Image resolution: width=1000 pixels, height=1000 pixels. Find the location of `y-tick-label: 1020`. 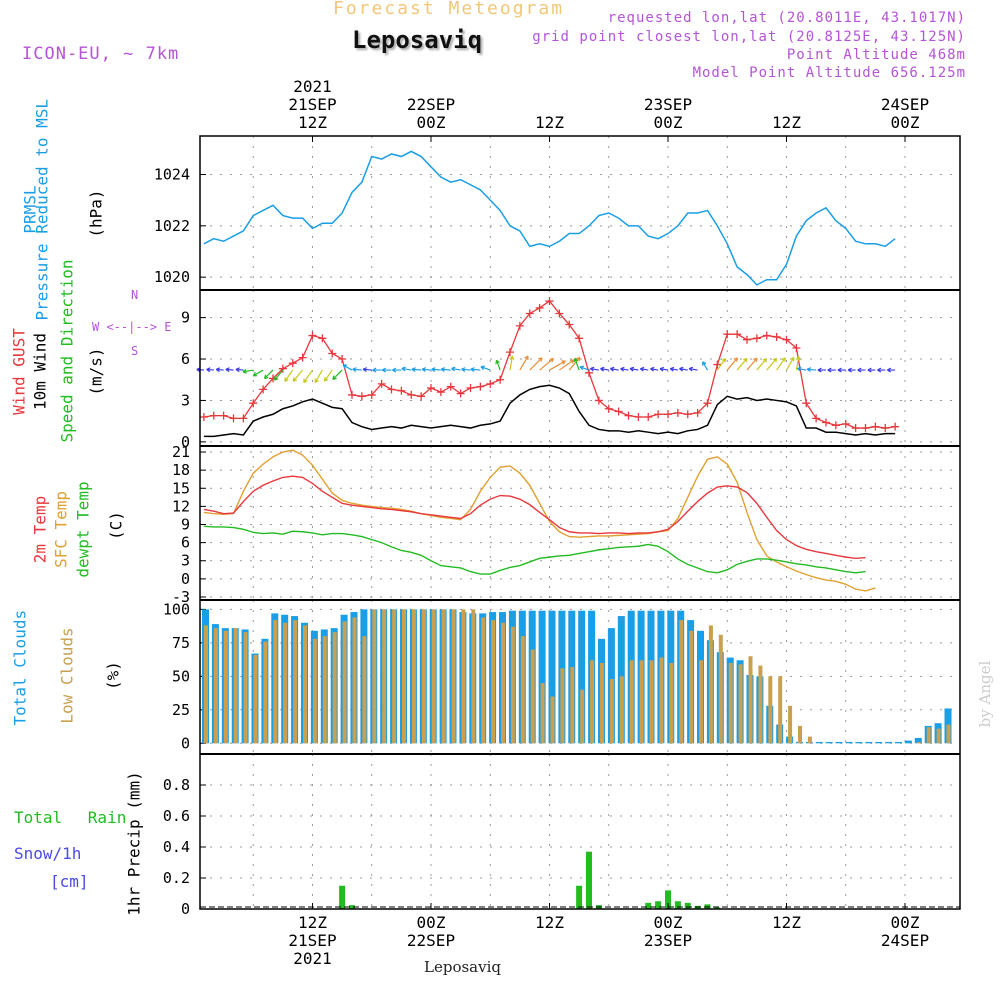

y-tick-label: 1020 is located at coordinates (172, 277).